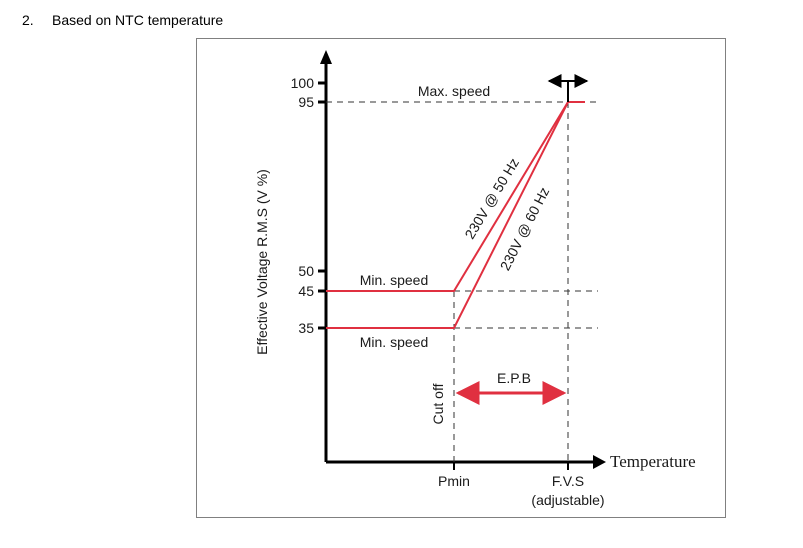 This screenshot has height=548, width=803. What do you see at coordinates (306, 271) in the screenshot?
I see `y-tick-50: 50` at bounding box center [306, 271].